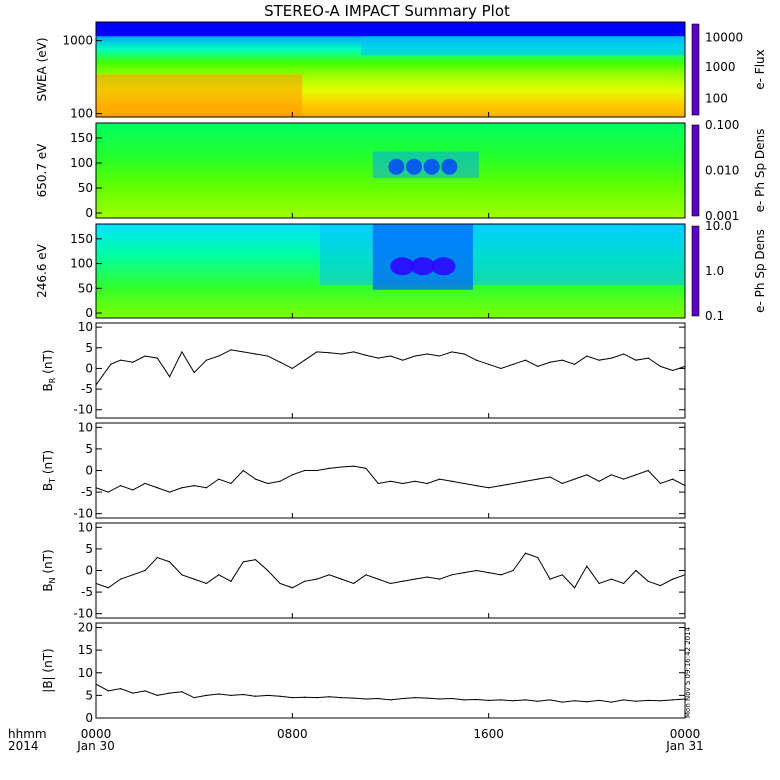 The height and width of the screenshot is (780, 780). I want to click on colorbar-tick-label: 100, so click(716, 99).